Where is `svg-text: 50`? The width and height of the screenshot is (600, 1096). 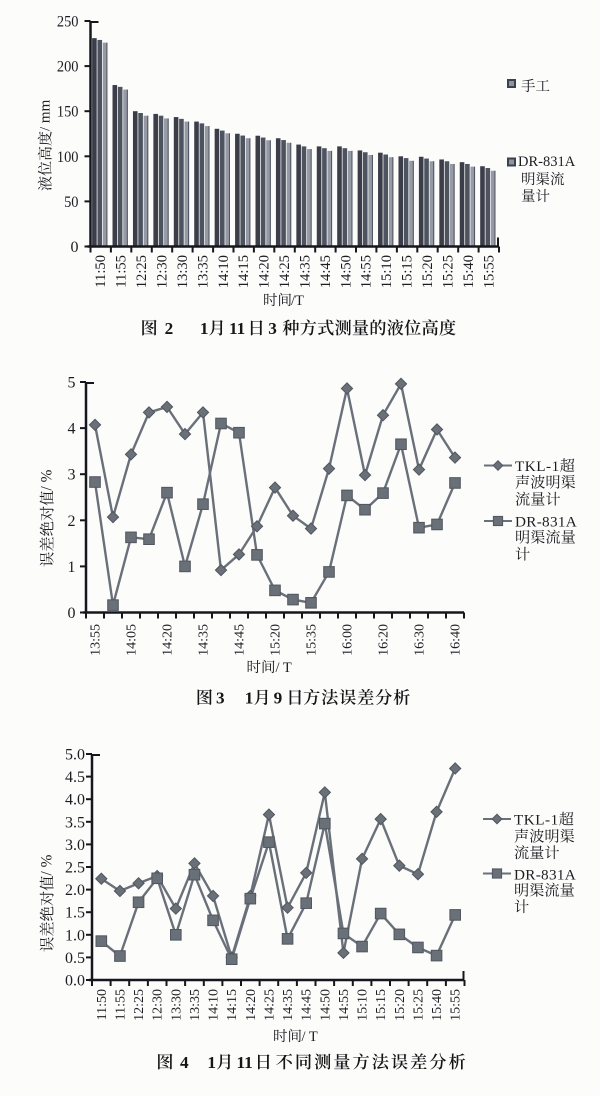 svg-text: 50 is located at coordinates (71, 202).